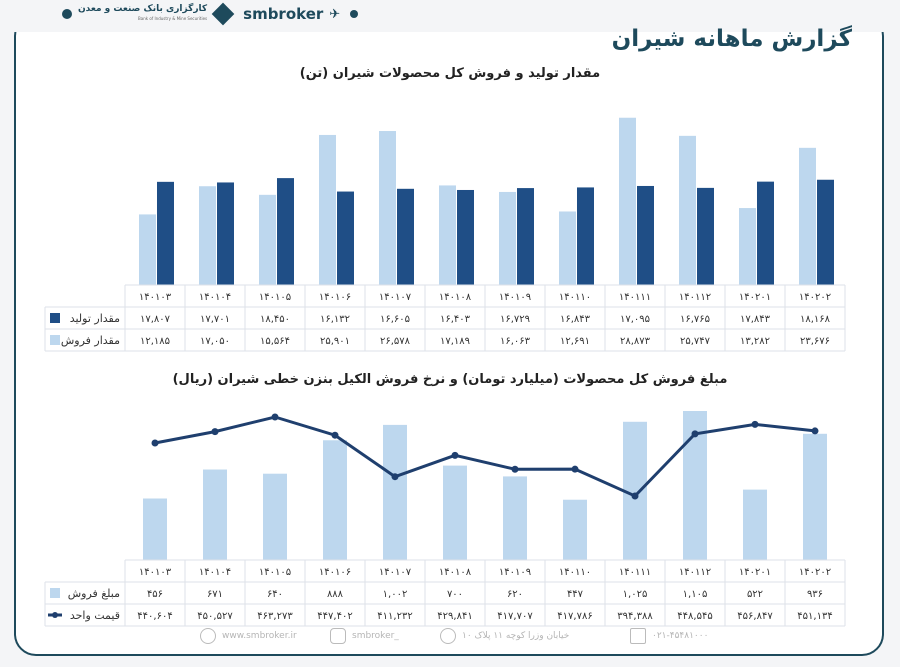  What do you see at coordinates (395, 341) in the screenshot?
I see `data-label: ۲۶,۵۷۸` at bounding box center [395, 341].